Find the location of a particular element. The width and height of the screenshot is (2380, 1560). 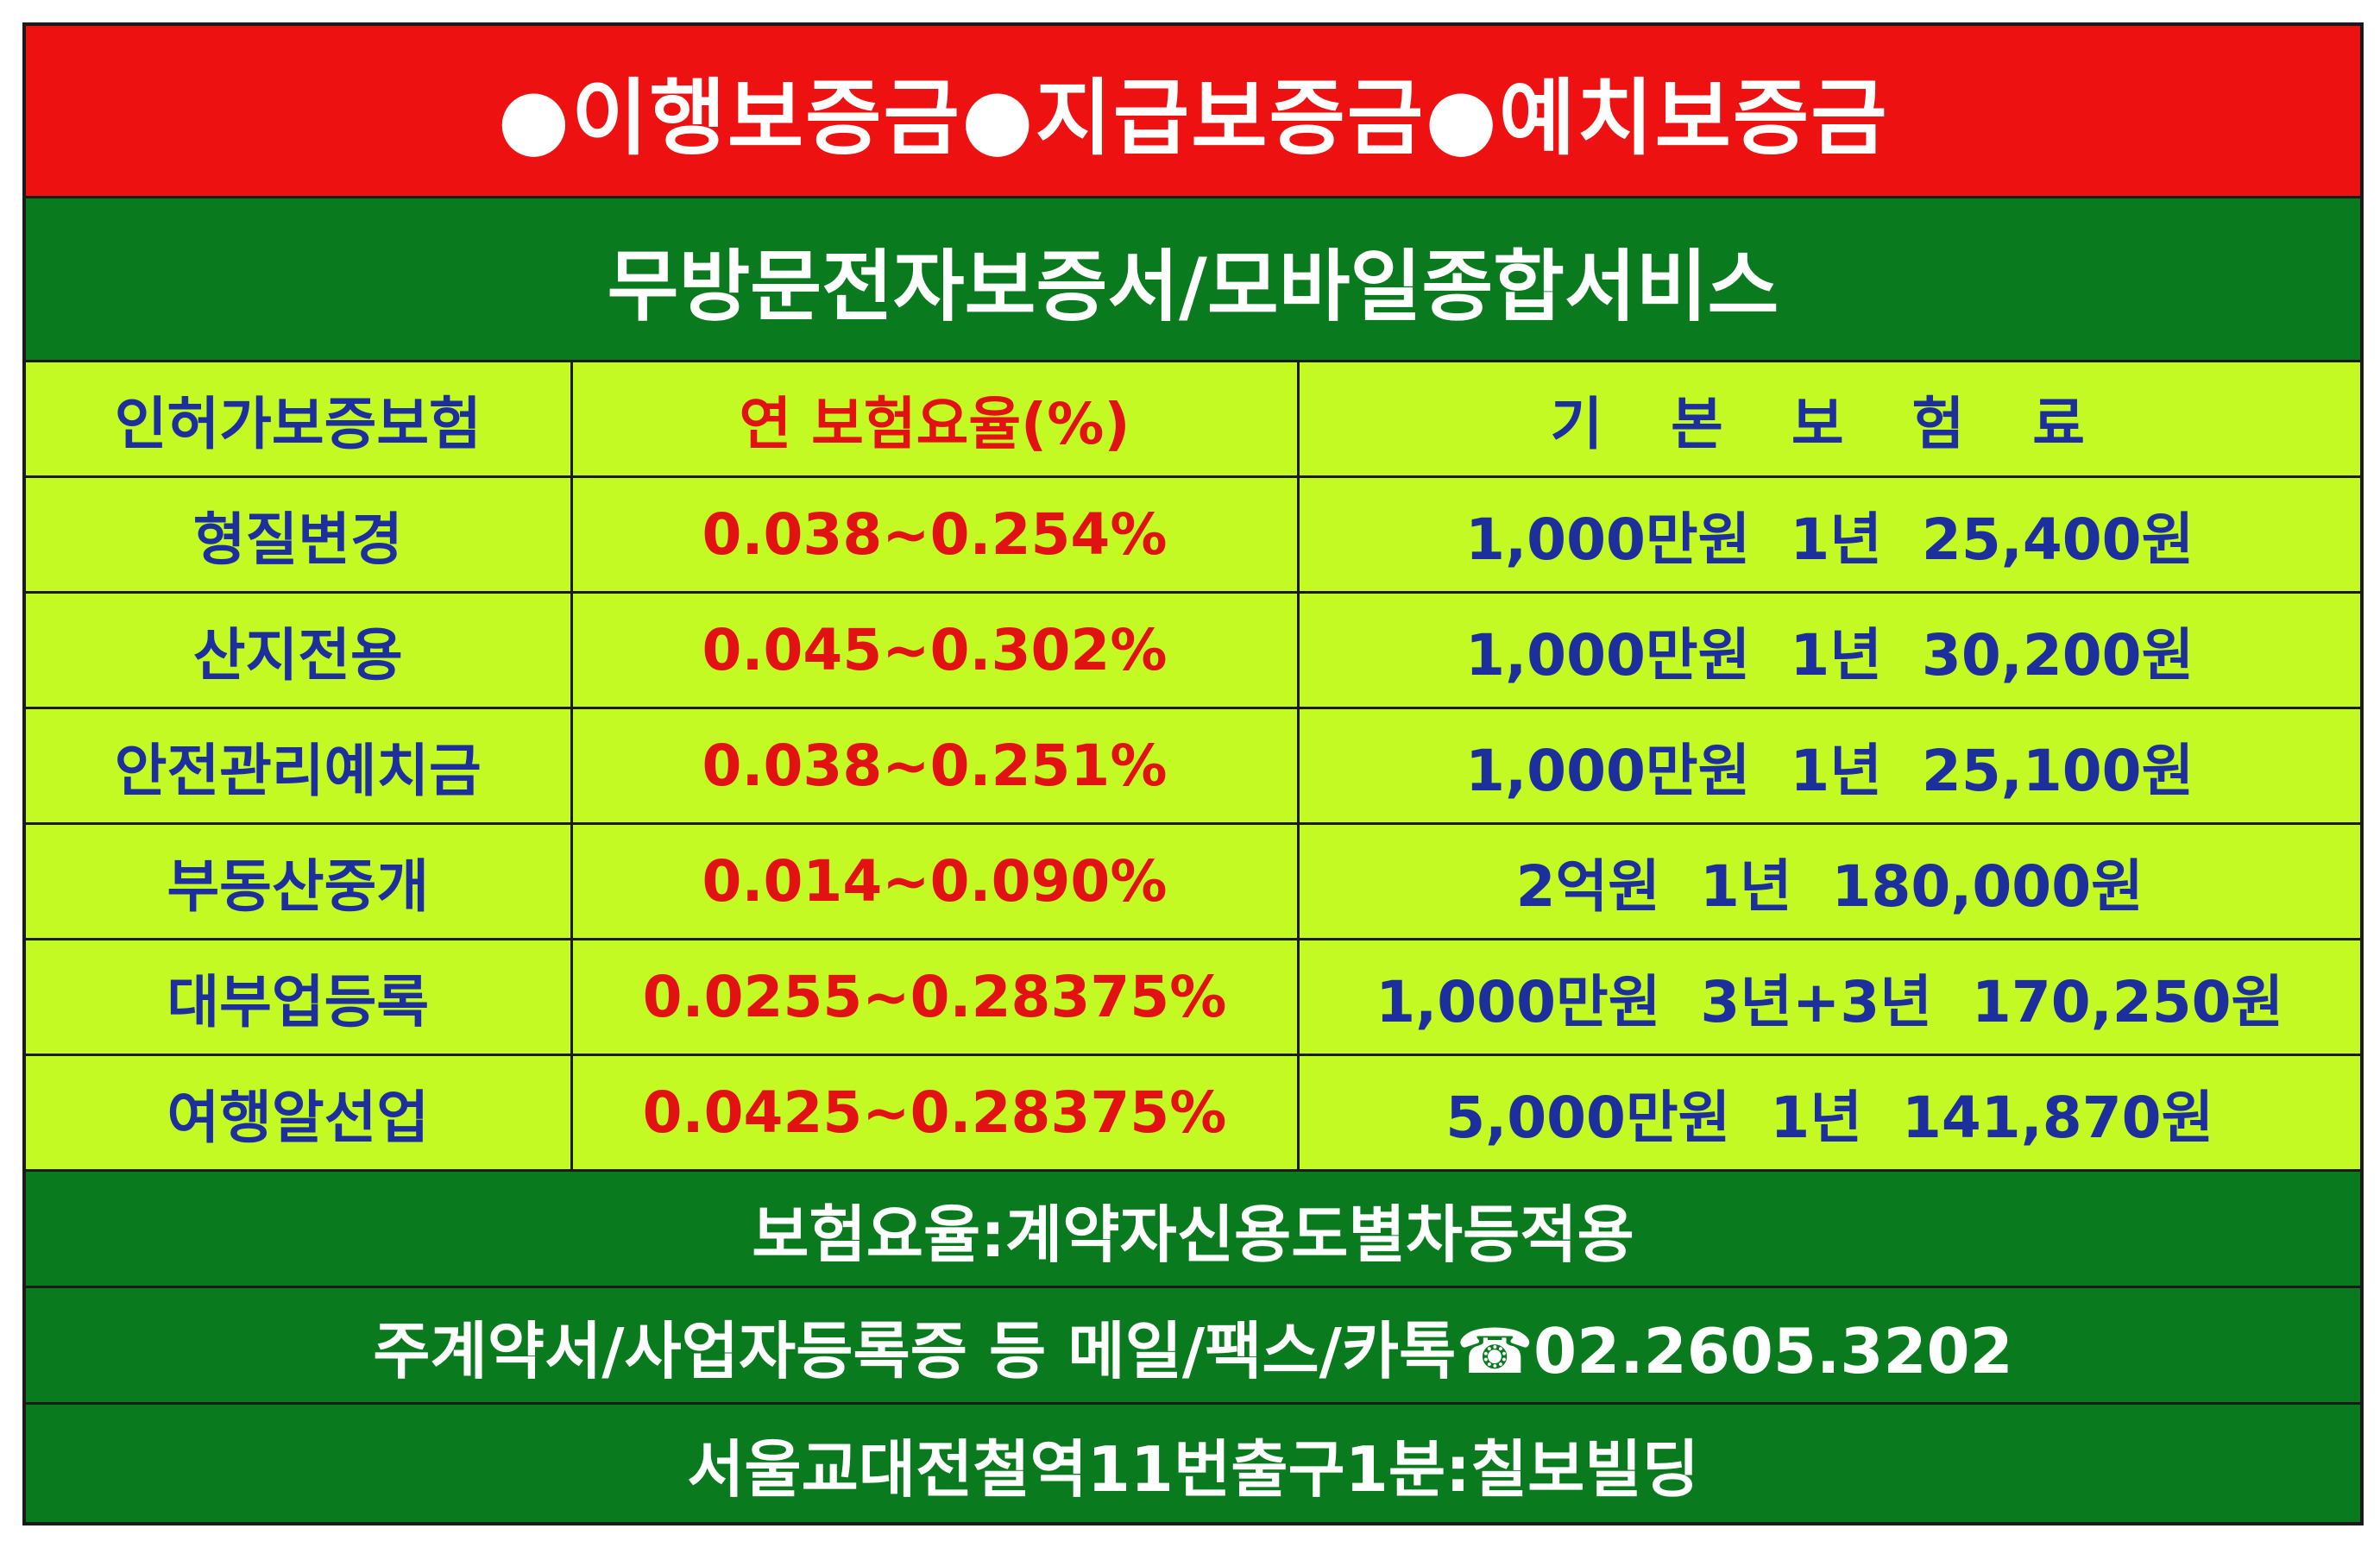

row-premium: 1,000만원 1년 25,100원 is located at coordinates (1828, 767).